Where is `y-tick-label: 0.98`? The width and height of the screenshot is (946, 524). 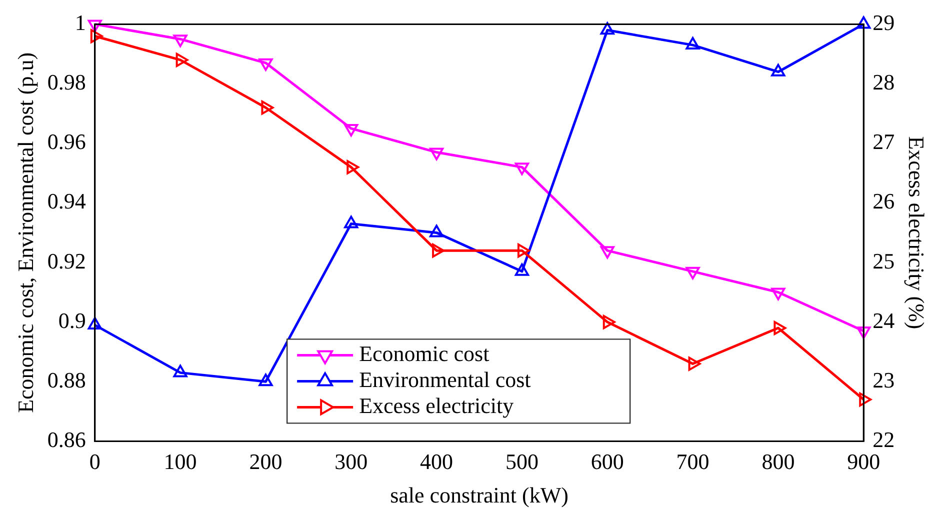 y-tick-label: 0.98 is located at coordinates (66, 82).